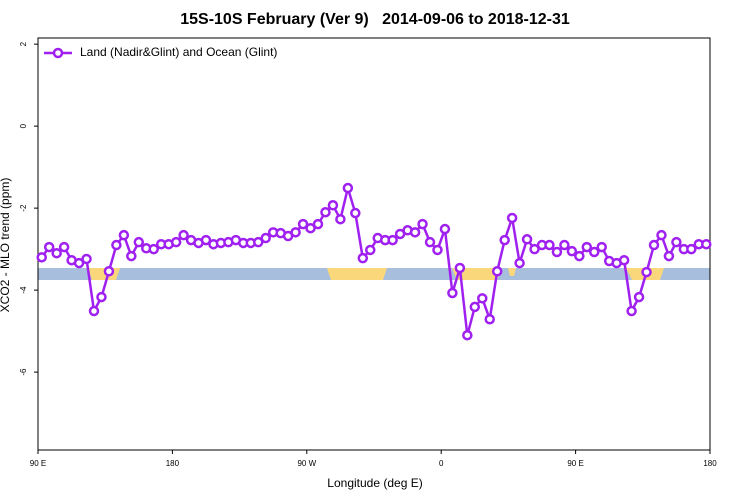 The width and height of the screenshot is (750, 500). Describe the element at coordinates (23, 125) in the screenshot. I see `y-tick-label: 0` at that location.